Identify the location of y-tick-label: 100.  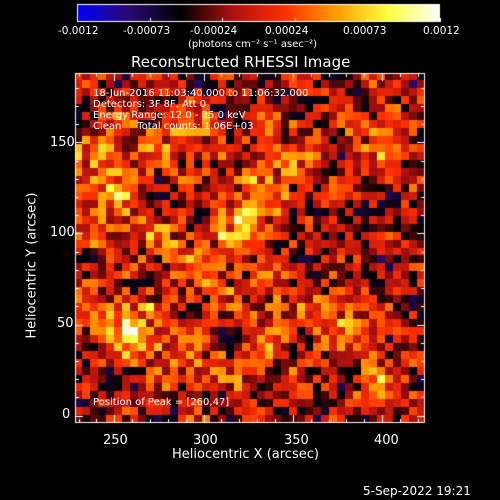
(62, 232).